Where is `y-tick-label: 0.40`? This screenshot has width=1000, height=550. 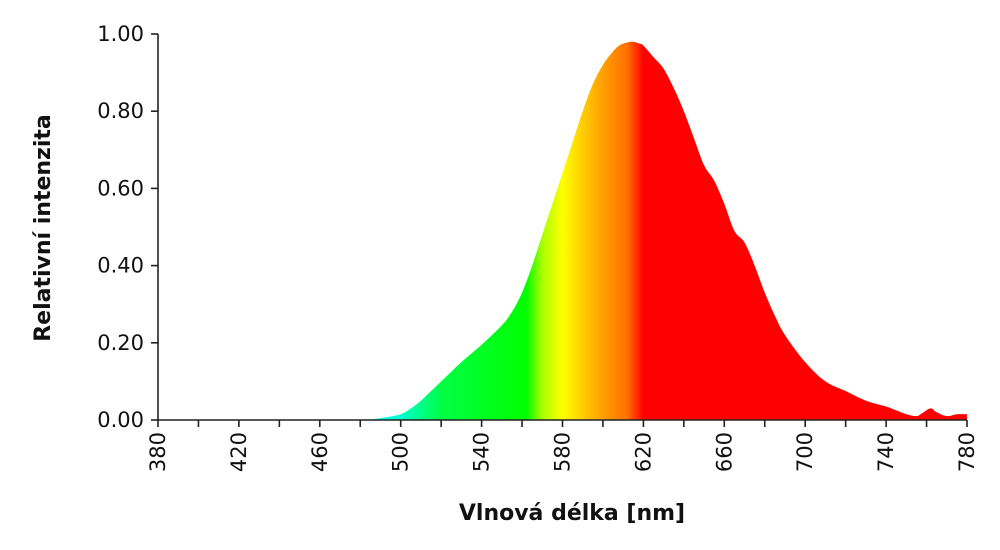 y-tick-label: 0.40 is located at coordinates (120, 266).